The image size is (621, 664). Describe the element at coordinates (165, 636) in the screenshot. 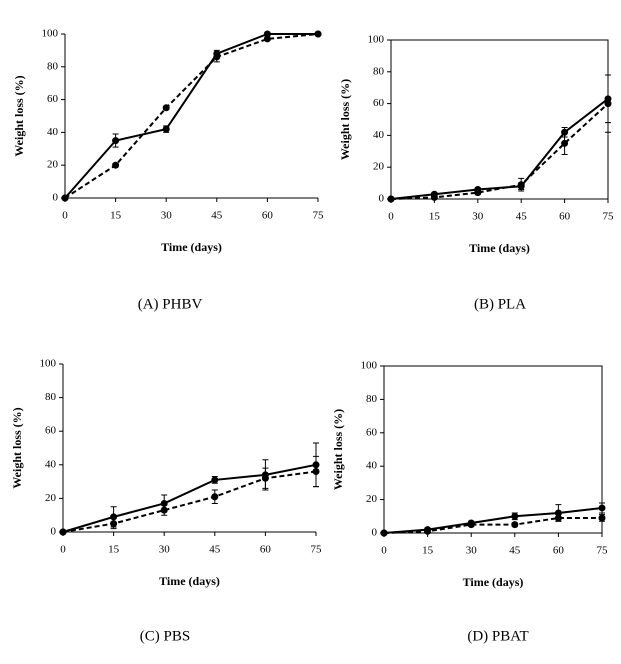

I see `caption: (C) PBS` at that location.